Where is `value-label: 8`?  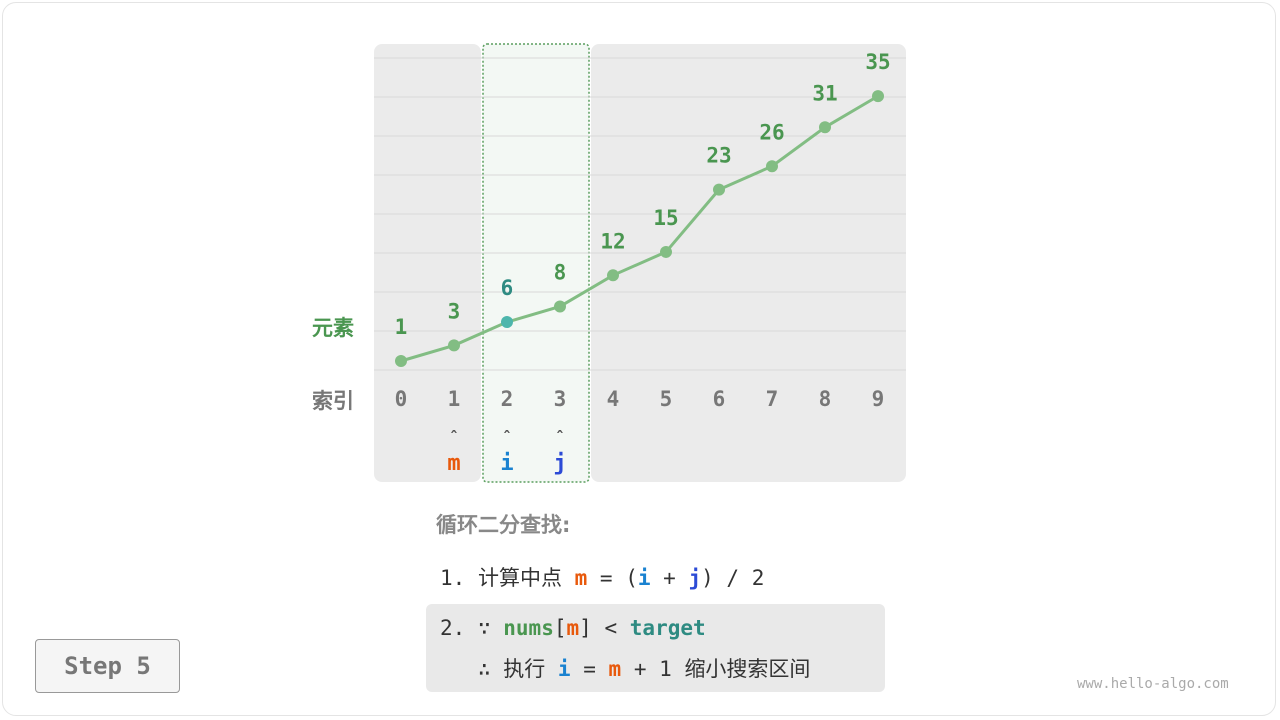 value-label: 8 is located at coordinates (560, 272).